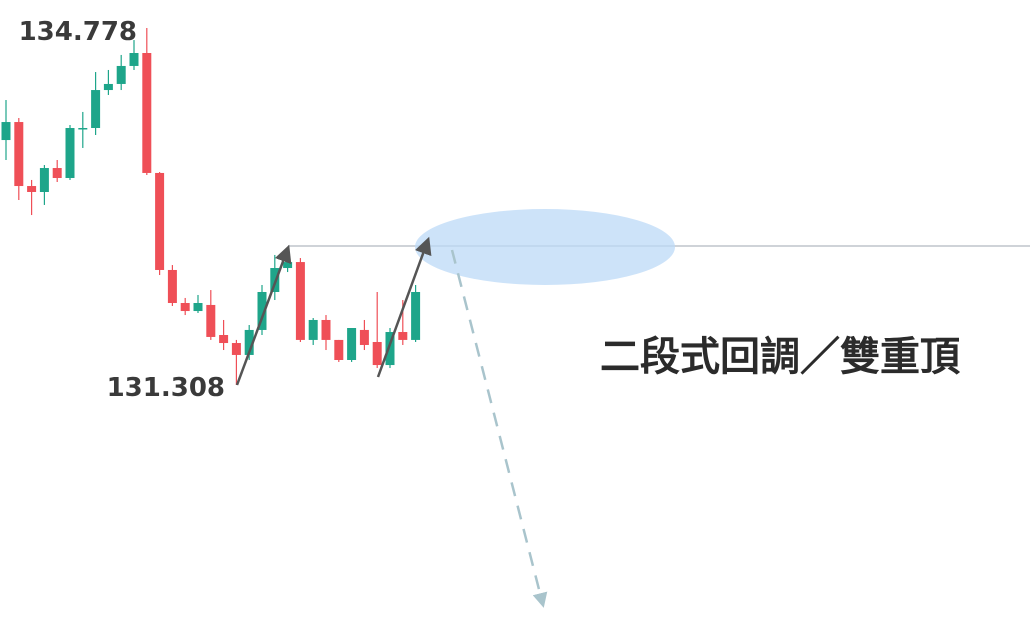 Image resolution: width=1030 pixels, height=622 pixels. Describe the element at coordinates (78, 32) in the screenshot. I see `high-label: 134.778` at that location.